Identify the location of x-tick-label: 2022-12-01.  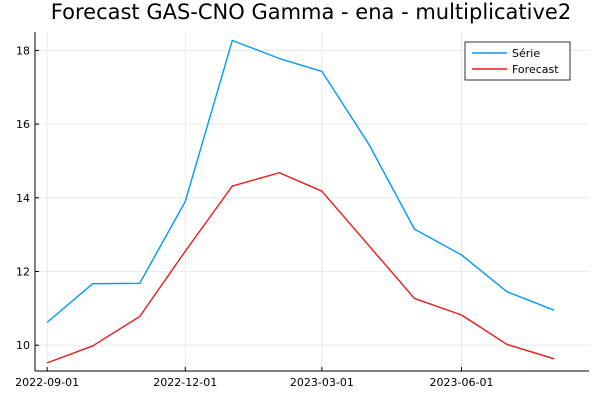
(185, 382).